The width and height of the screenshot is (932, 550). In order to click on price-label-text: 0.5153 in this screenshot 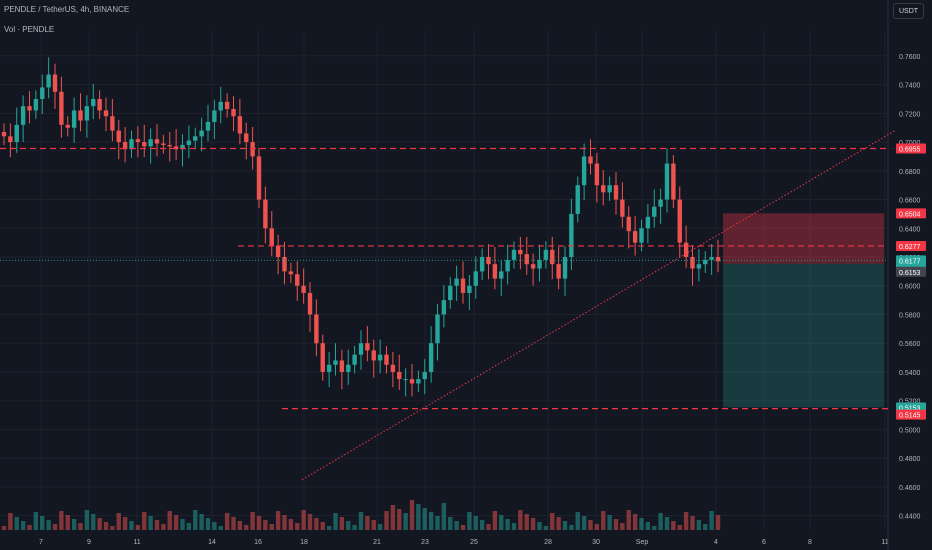, I will do `click(910, 408)`.